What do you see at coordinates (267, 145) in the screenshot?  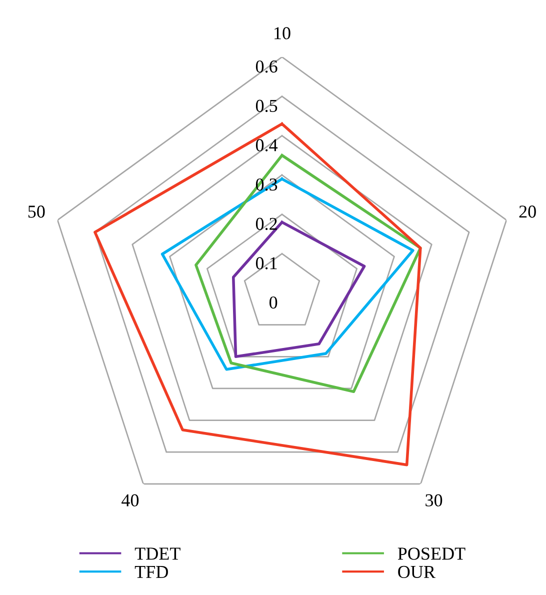 I see `y-tick-label: 0.4` at bounding box center [267, 145].